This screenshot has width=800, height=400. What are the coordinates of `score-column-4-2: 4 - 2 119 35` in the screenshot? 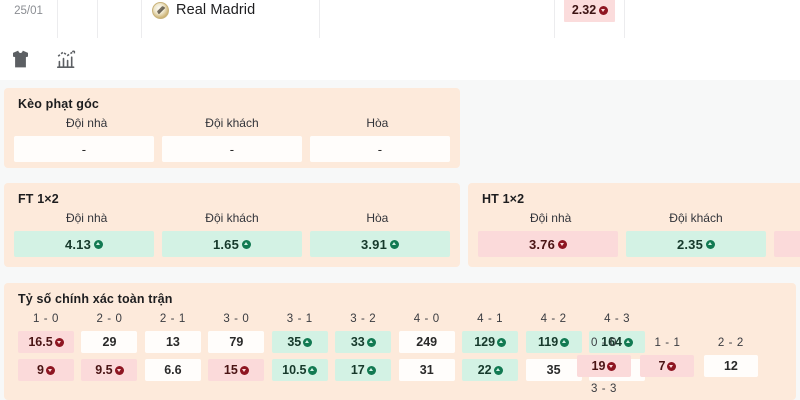 It's located at (553, 350).